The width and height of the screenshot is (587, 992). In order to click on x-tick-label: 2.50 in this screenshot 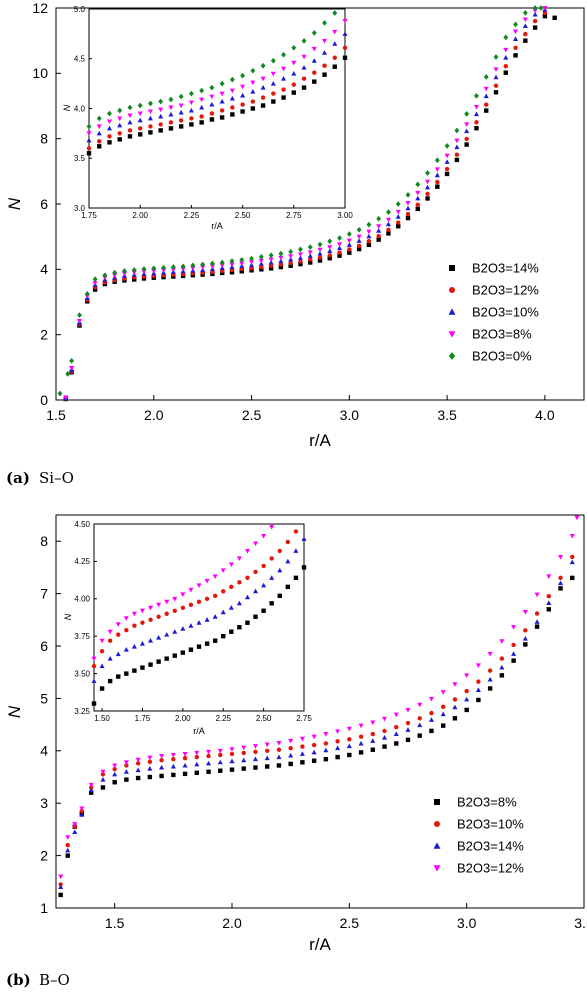, I will do `click(243, 215)`.